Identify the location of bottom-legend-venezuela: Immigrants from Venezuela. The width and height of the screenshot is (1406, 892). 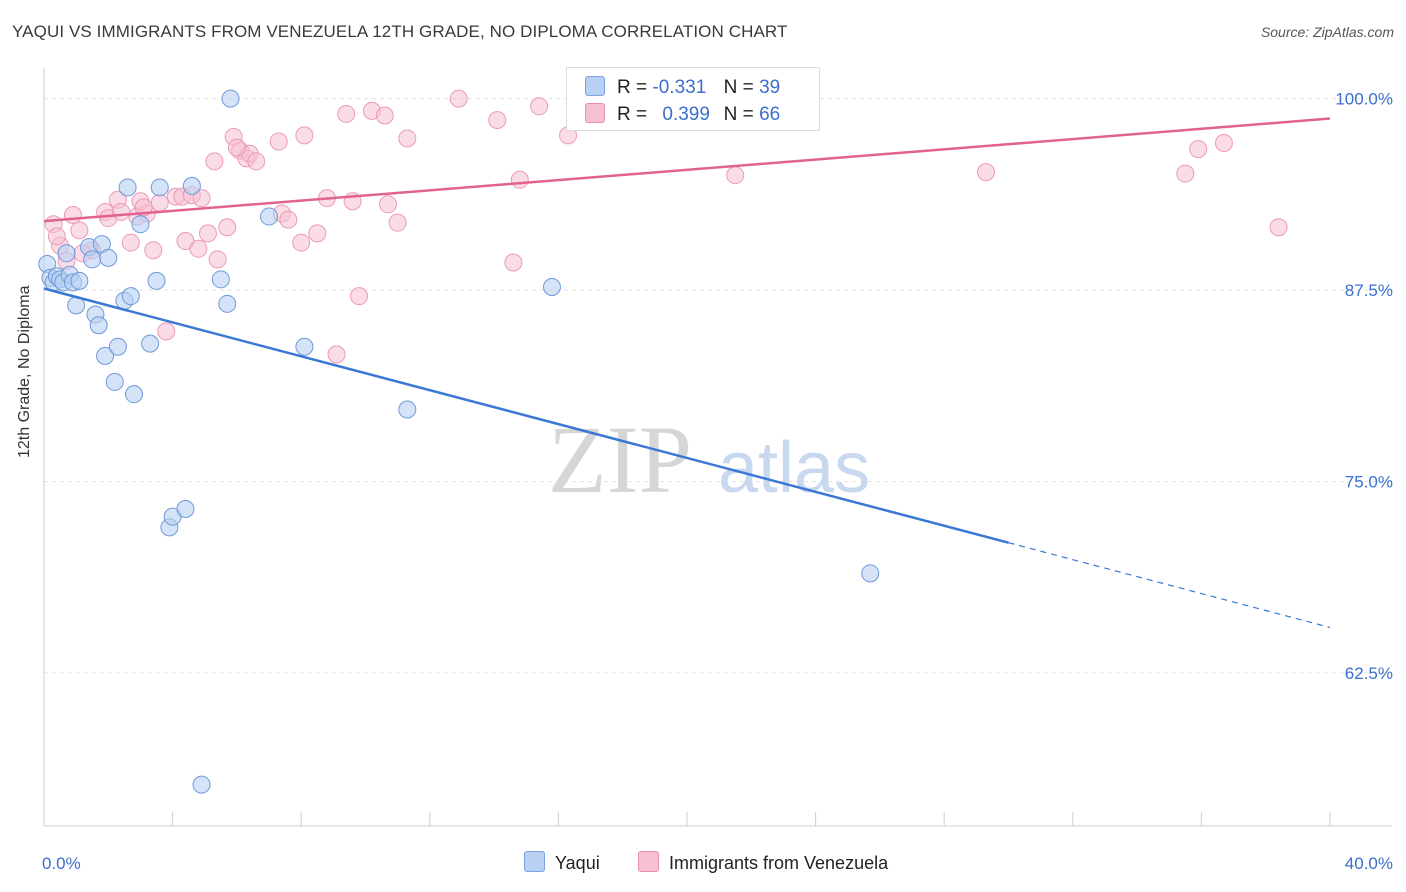
(763, 862).